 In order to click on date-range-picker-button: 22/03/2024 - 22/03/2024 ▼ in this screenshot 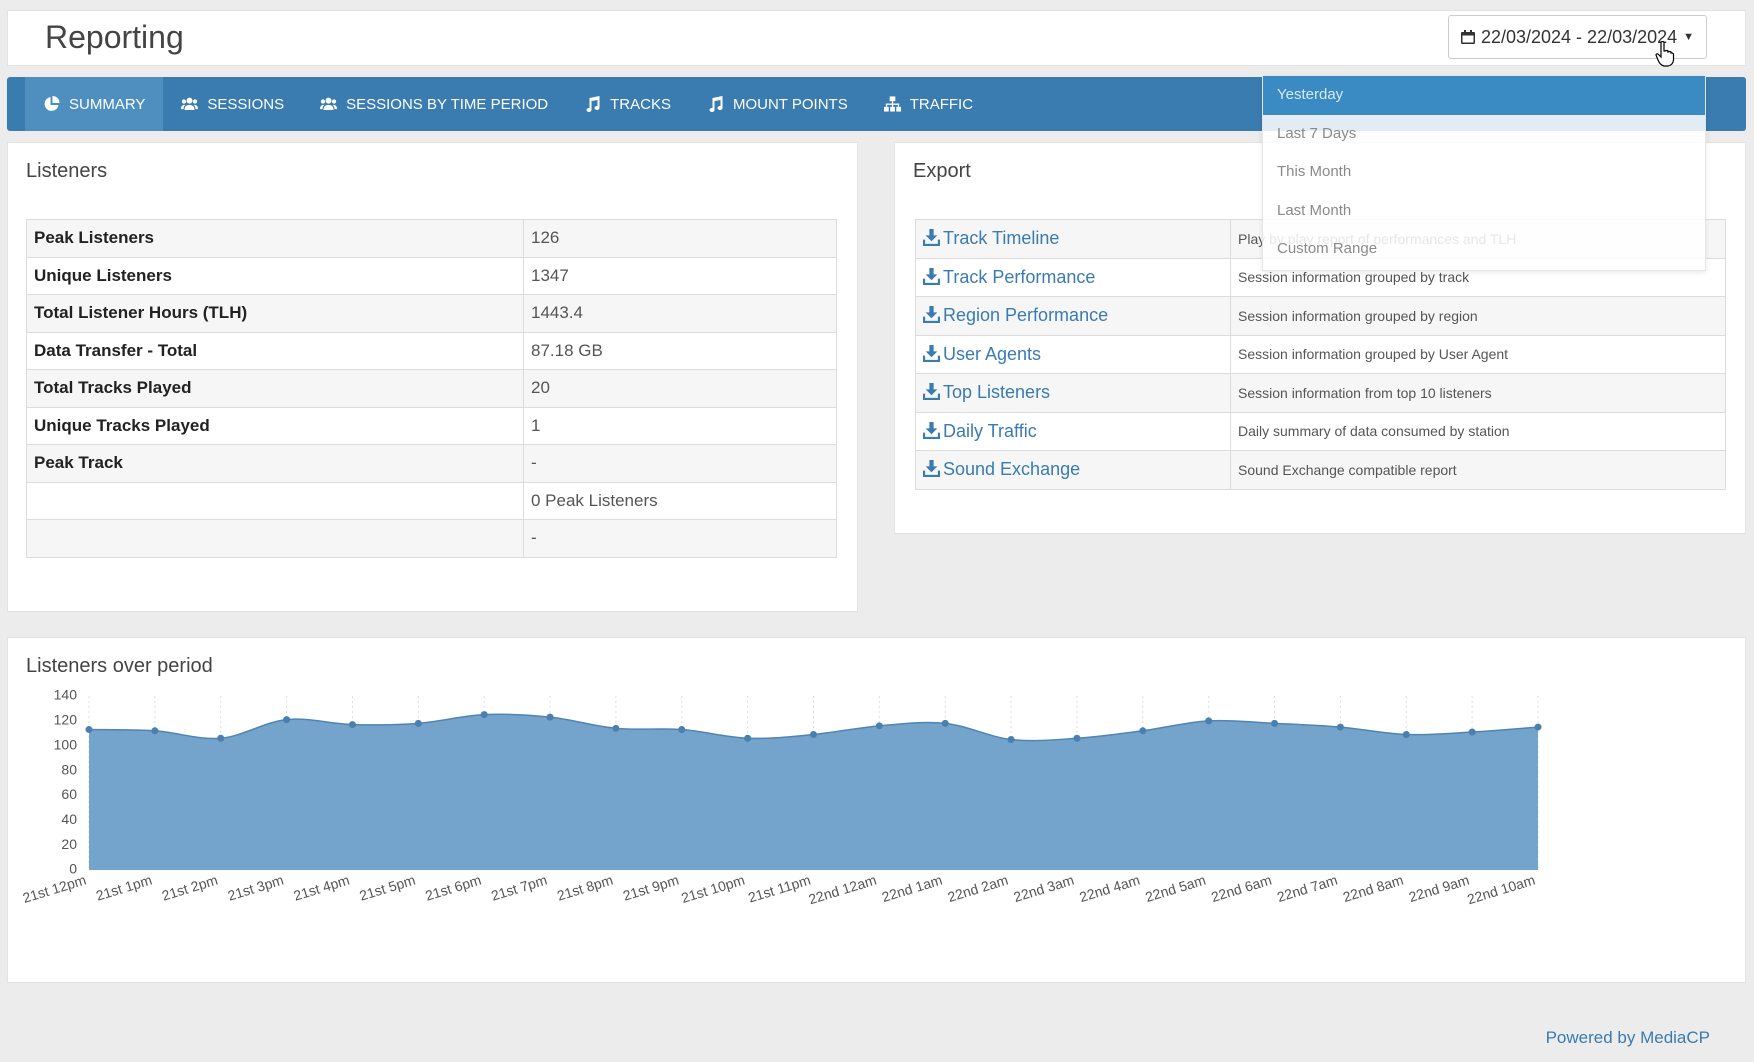, I will do `click(1577, 37)`.